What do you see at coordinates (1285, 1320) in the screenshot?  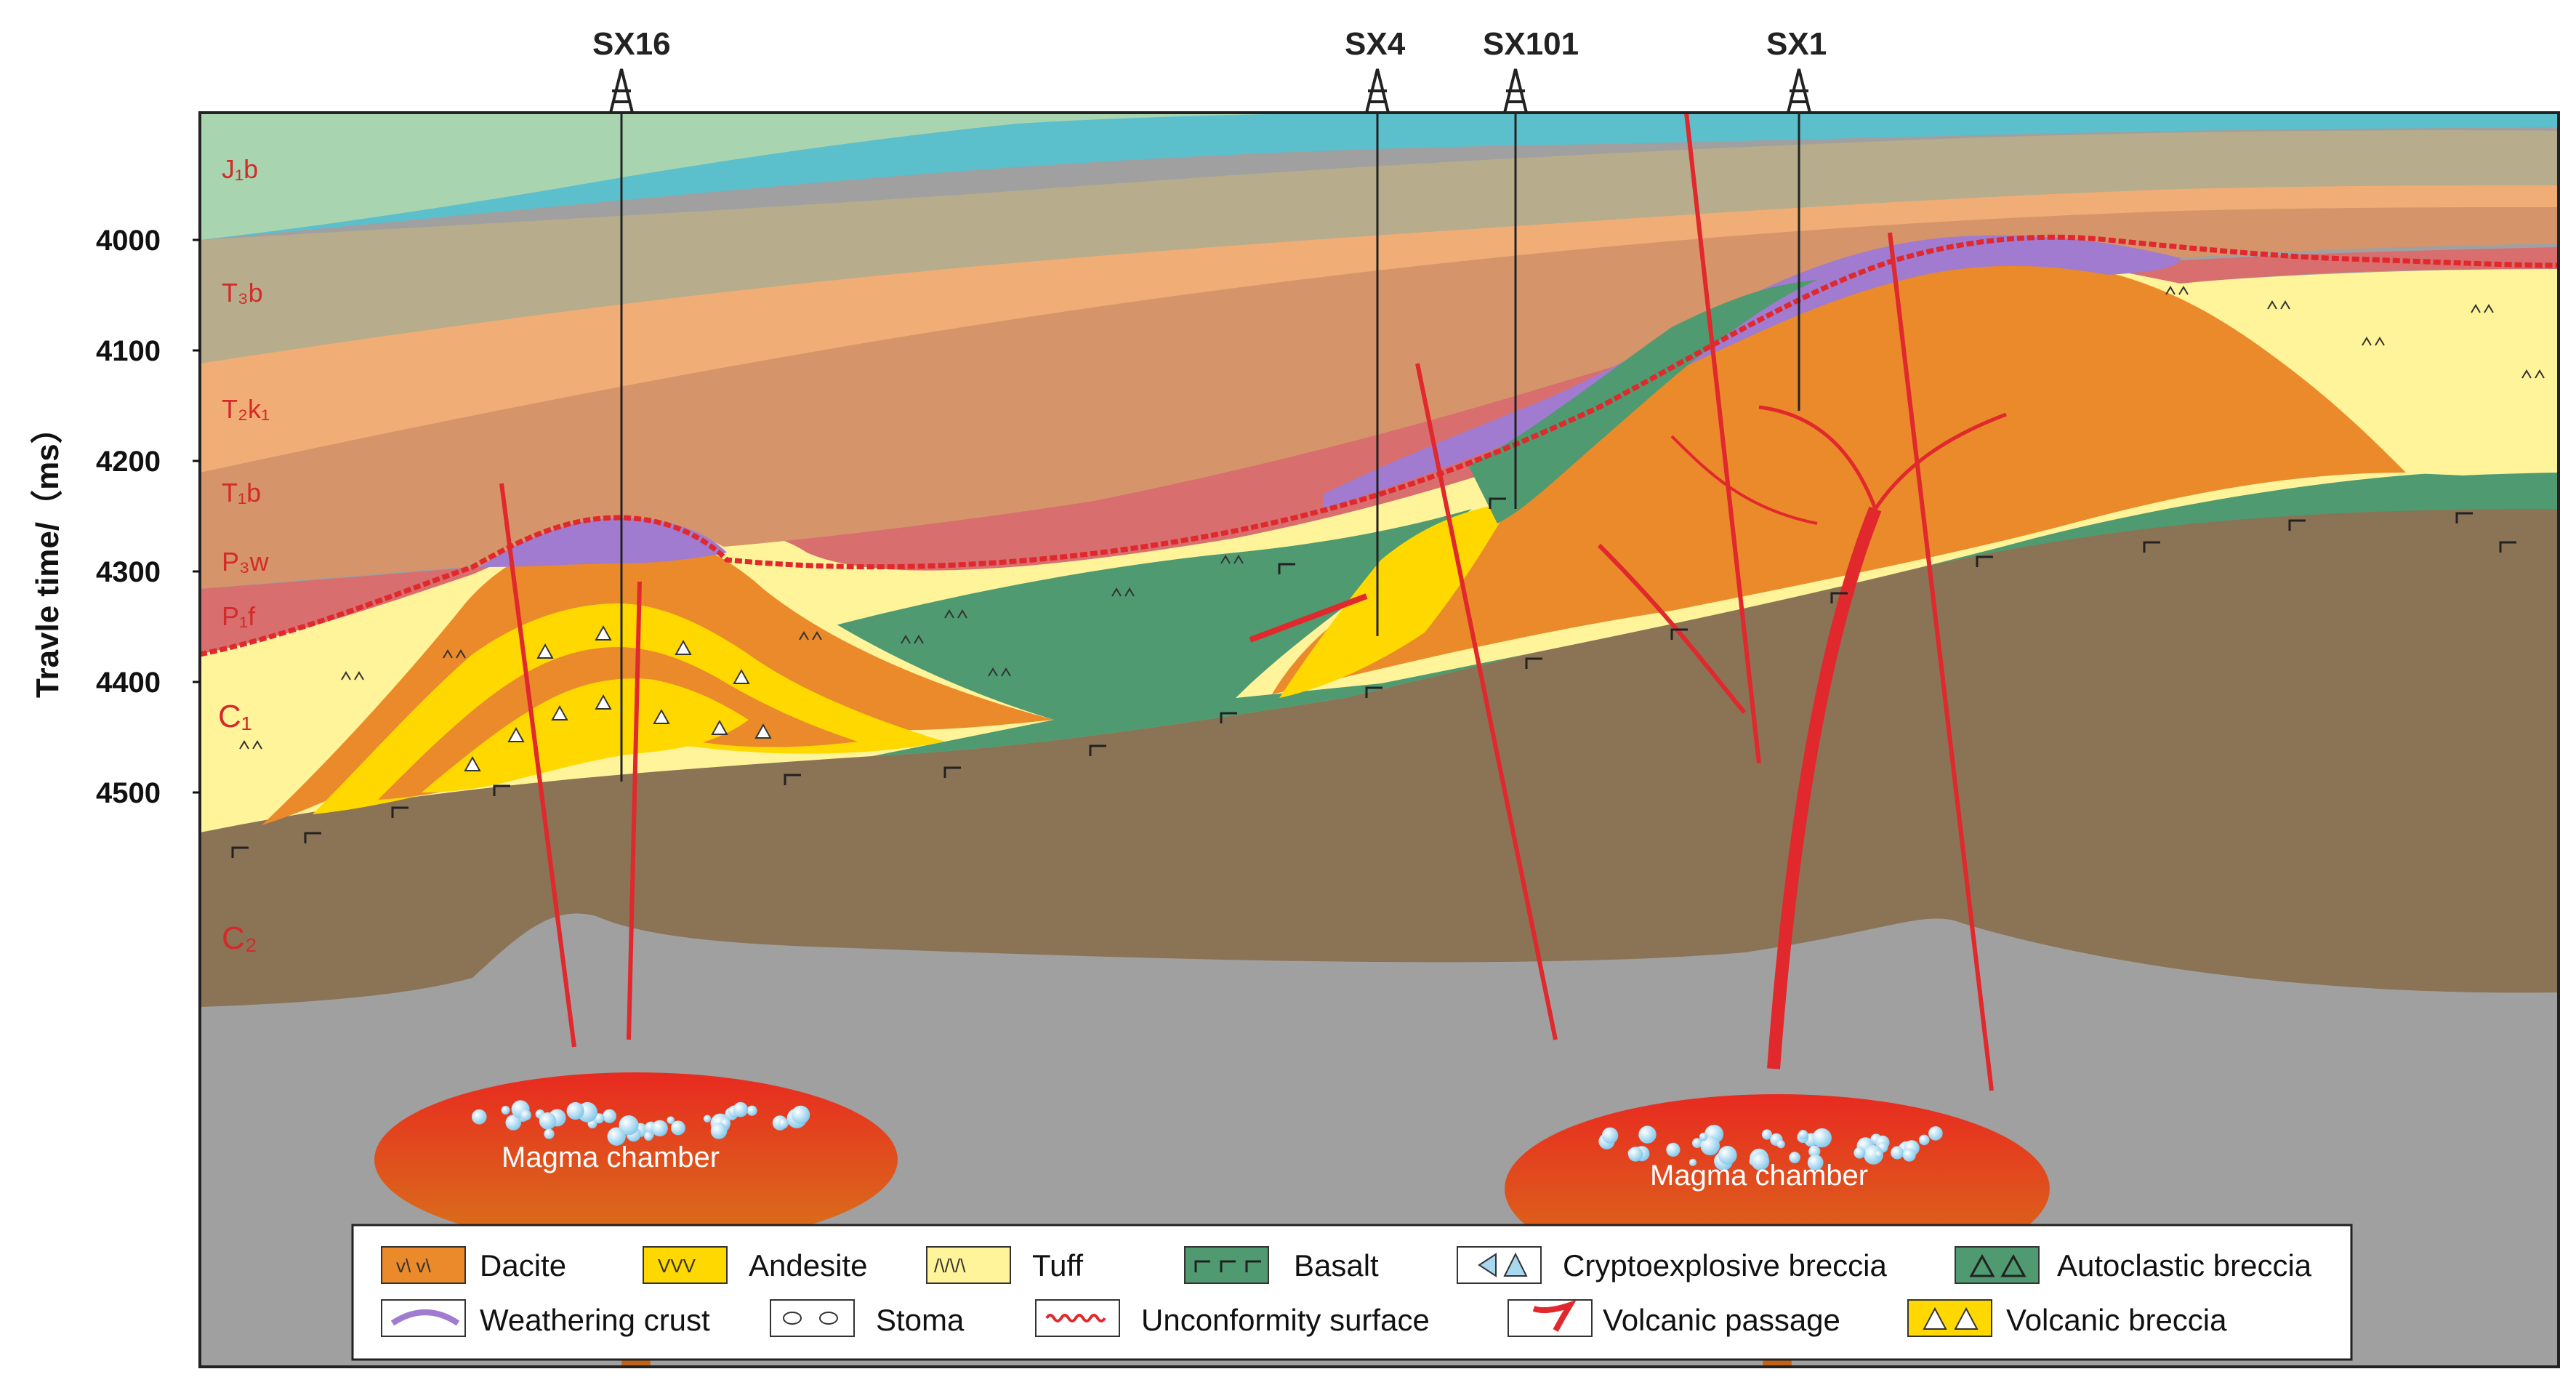 I see `svg-text: Unconformity surface` at bounding box center [1285, 1320].